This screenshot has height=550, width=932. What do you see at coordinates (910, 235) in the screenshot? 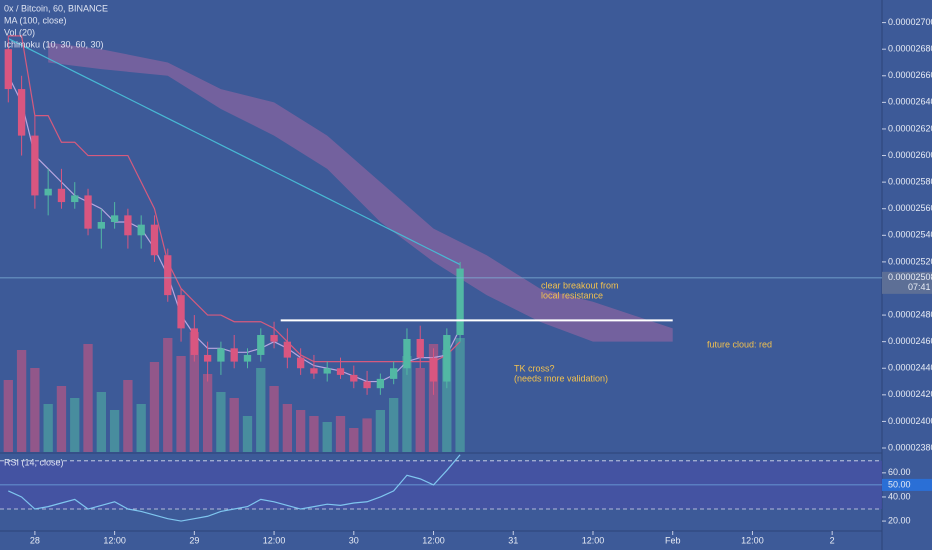
I see `y-tick-label: 0.00002540` at bounding box center [910, 235].